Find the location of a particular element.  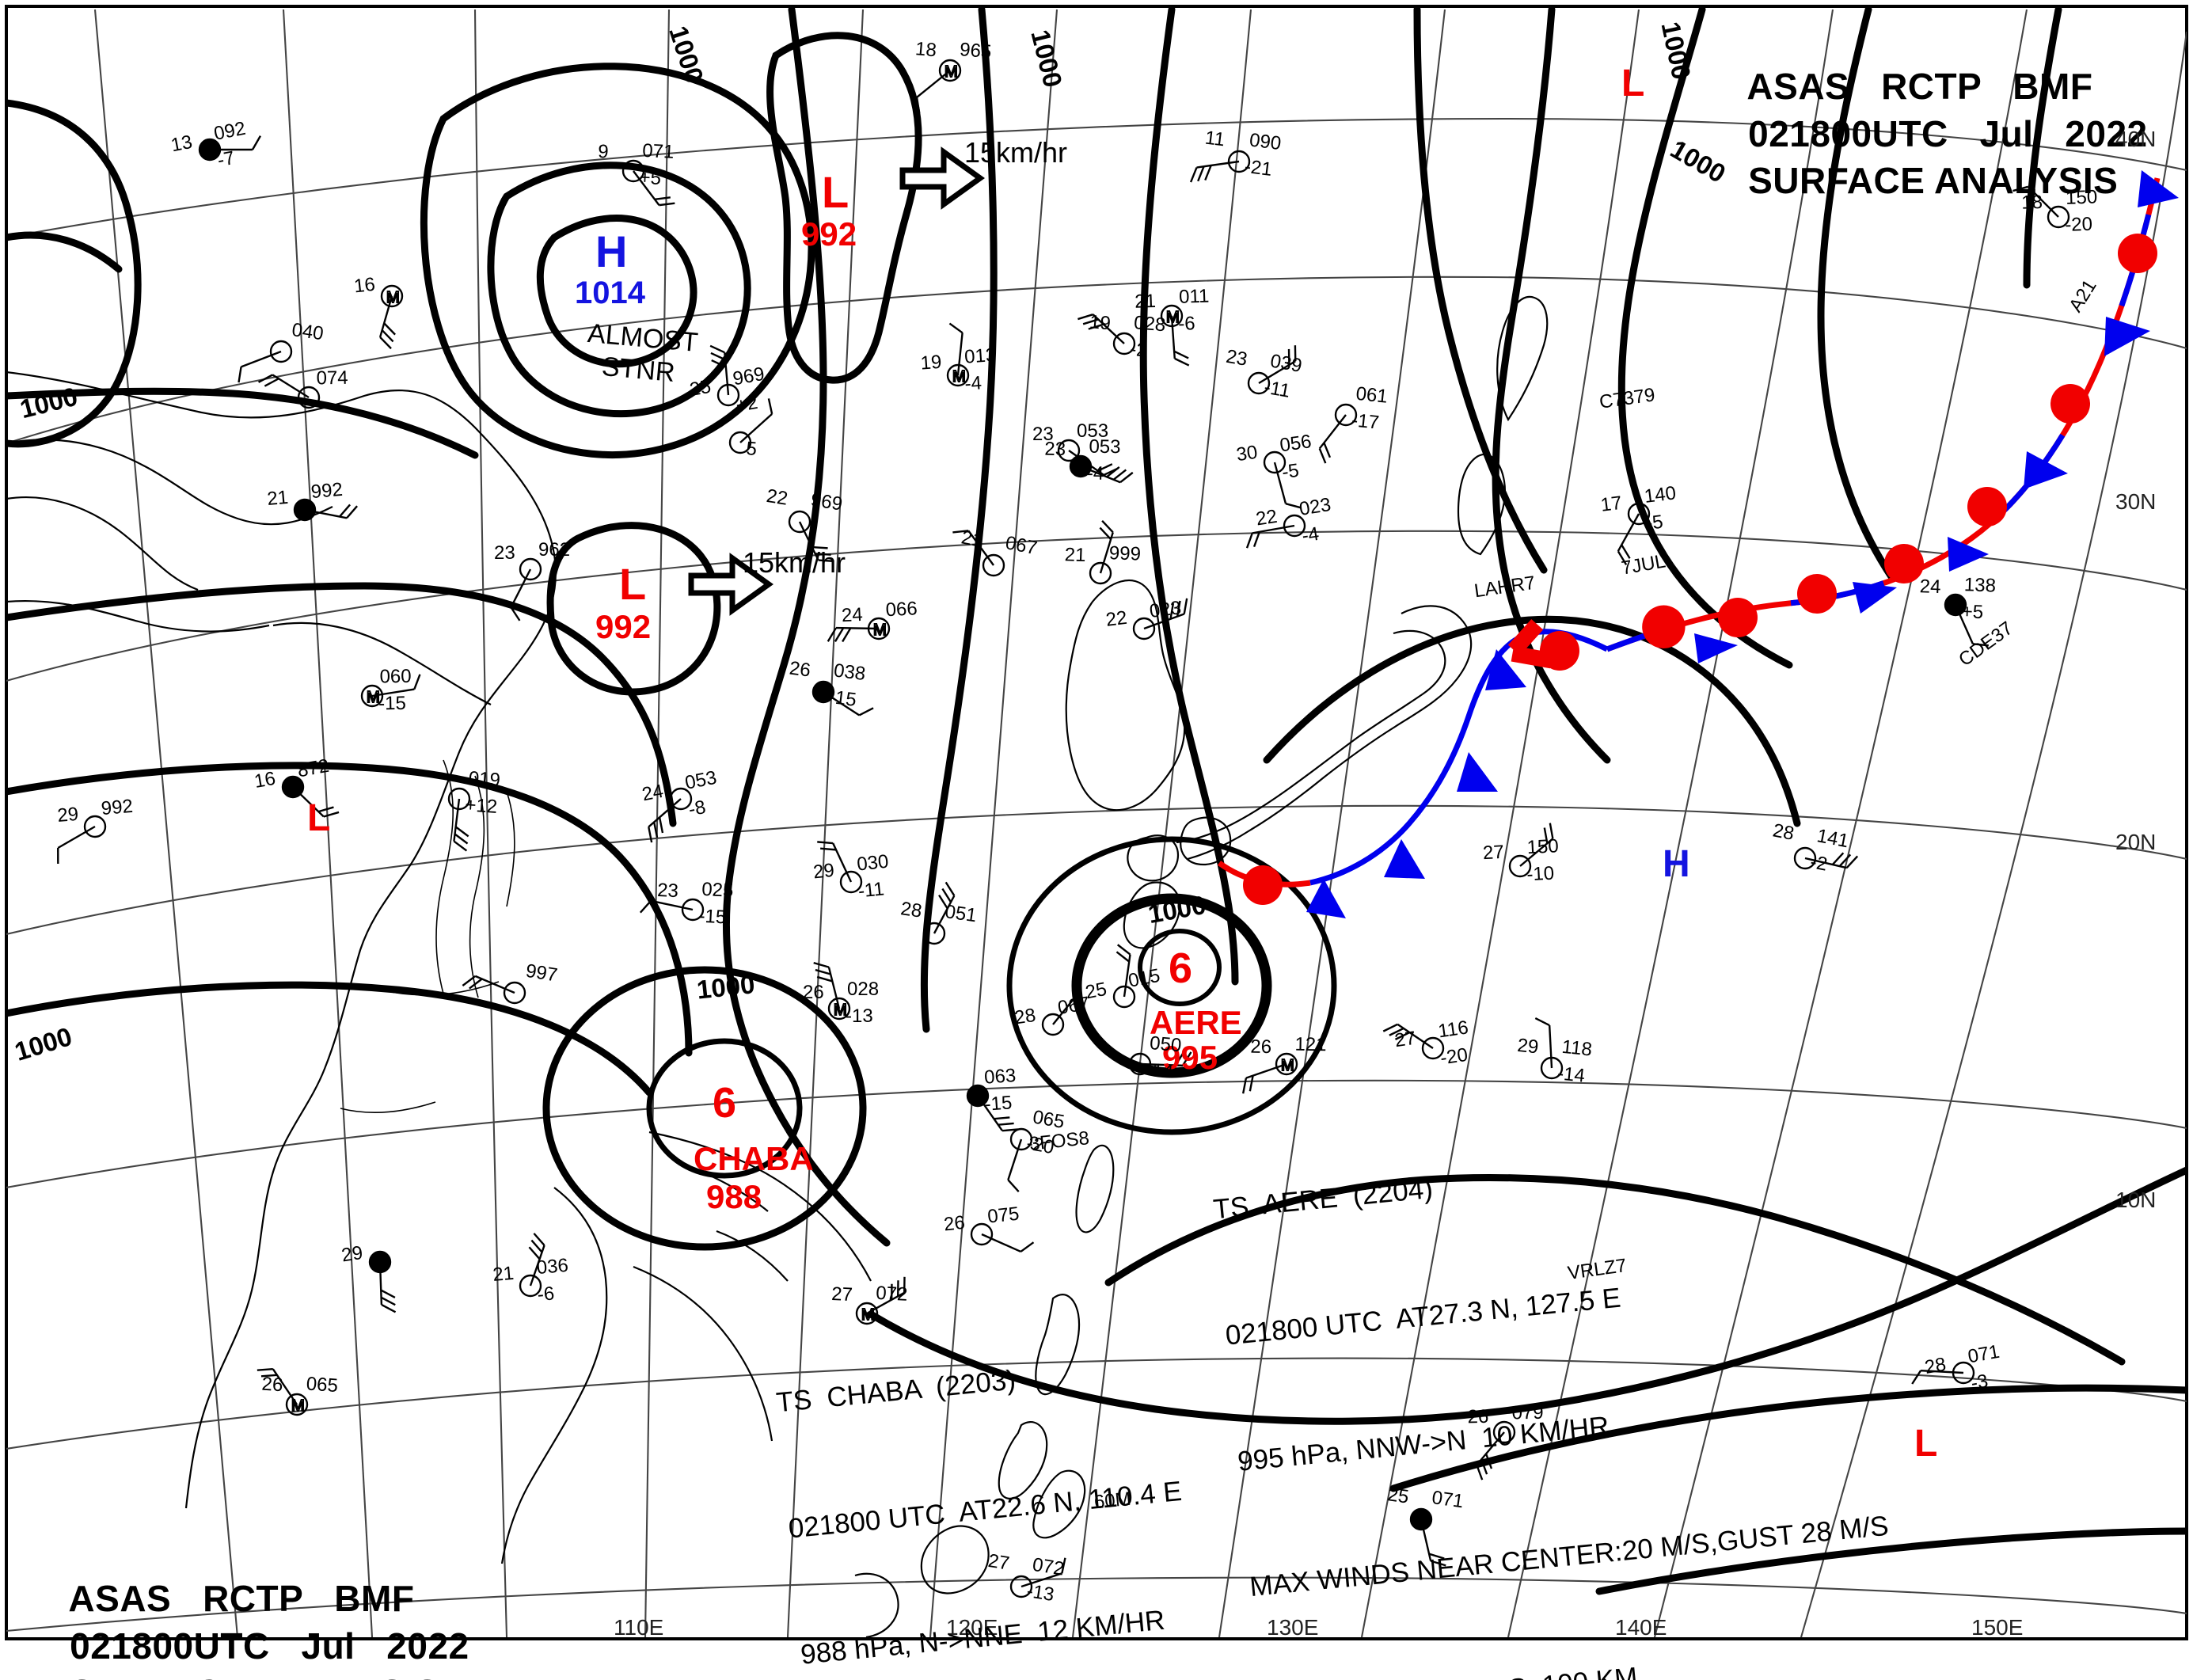

station-temperature: 17 is located at coordinates (1611, 504).